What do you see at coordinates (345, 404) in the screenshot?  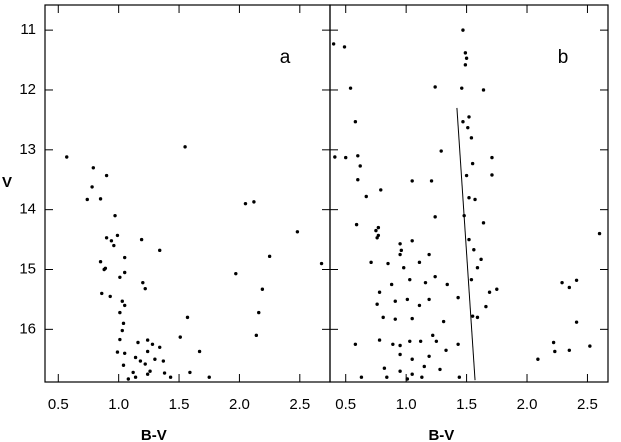 I see `x-tick-label: 0.5` at bounding box center [345, 404].